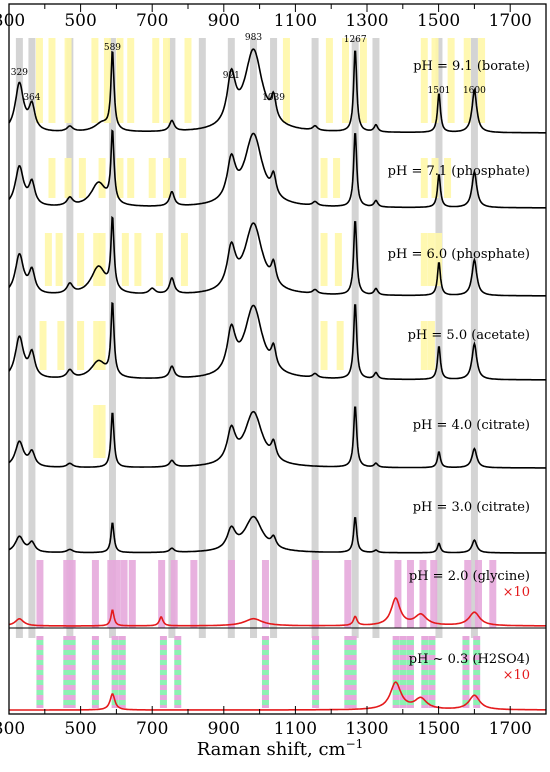 The image size is (550, 772). What do you see at coordinates (224, 21) in the screenshot?
I see `top-tick-label-900: 900` at bounding box center [224, 21].